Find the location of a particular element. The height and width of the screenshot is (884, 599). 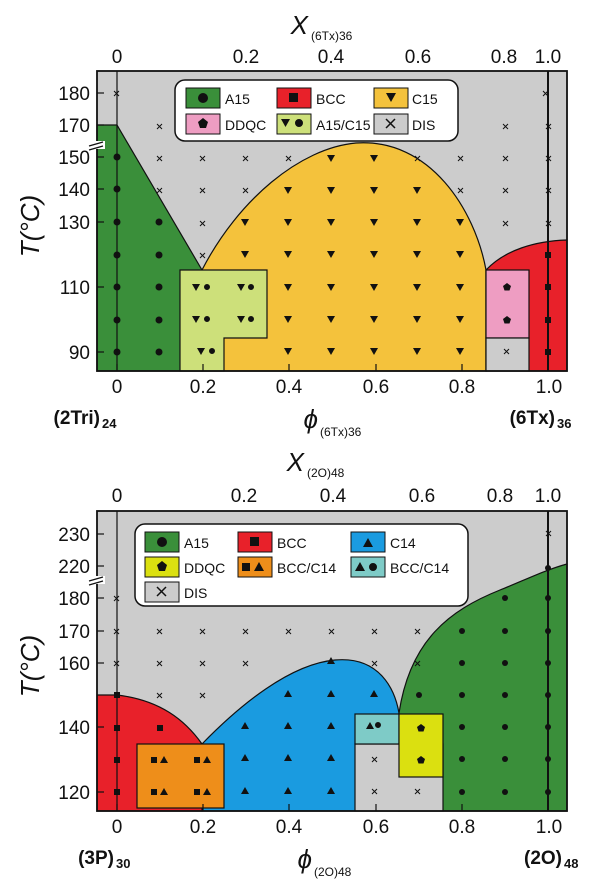

p2-region-bcc-c14 is located at coordinates (180, 776).